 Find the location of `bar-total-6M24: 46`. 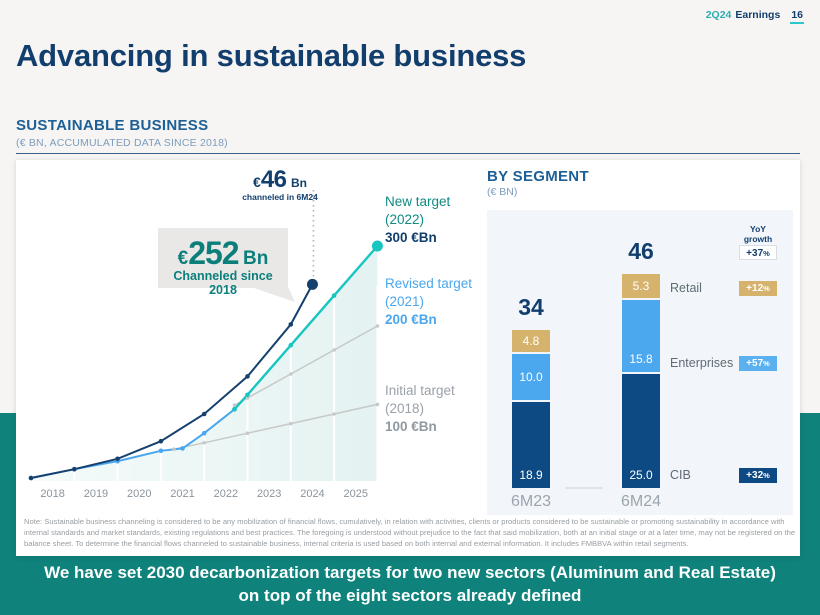

bar-total-6M24: 46 is located at coordinates (641, 250).